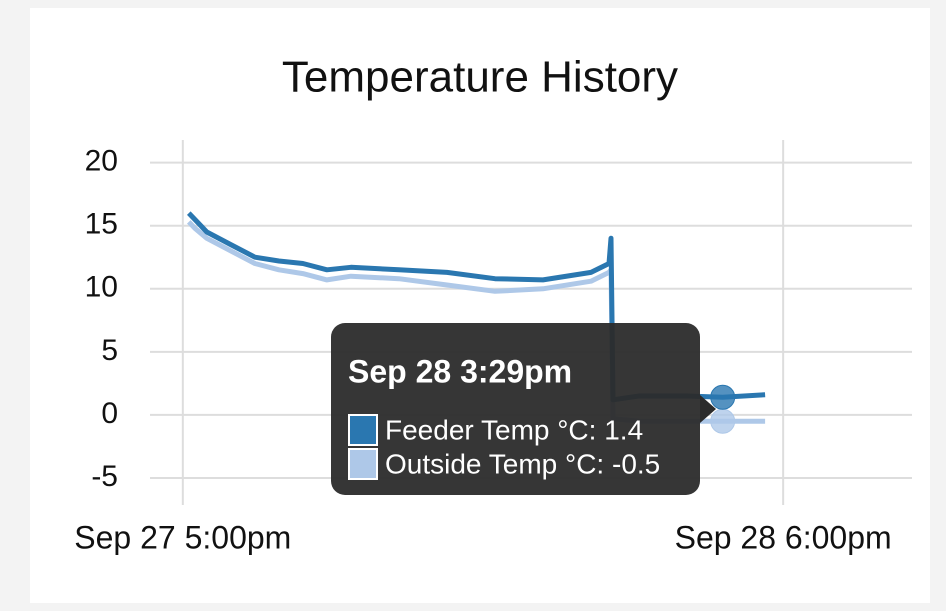 The width and height of the screenshot is (946, 611). Describe the element at coordinates (101, 161) in the screenshot. I see `y-tick-label: 20` at that location.